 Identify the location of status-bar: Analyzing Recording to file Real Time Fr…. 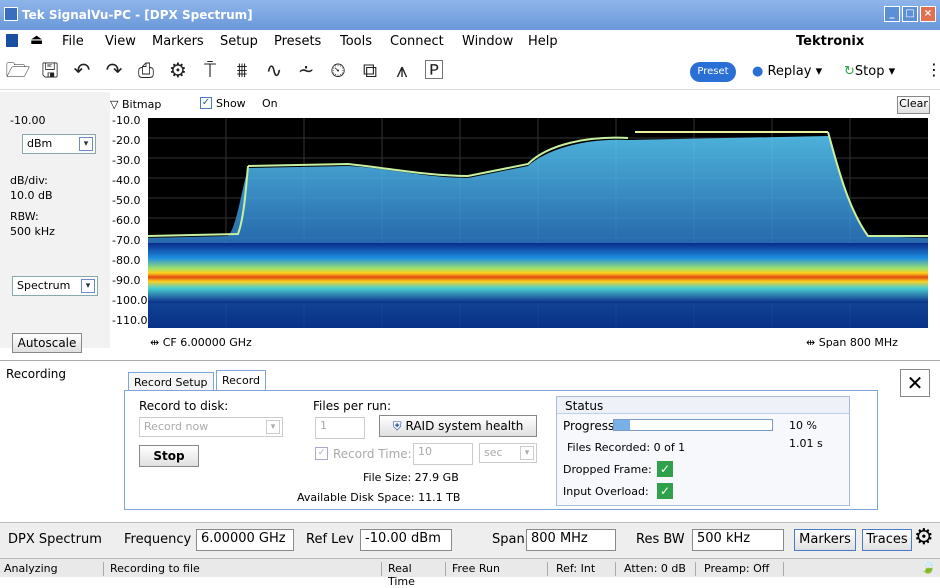
(470, 573).